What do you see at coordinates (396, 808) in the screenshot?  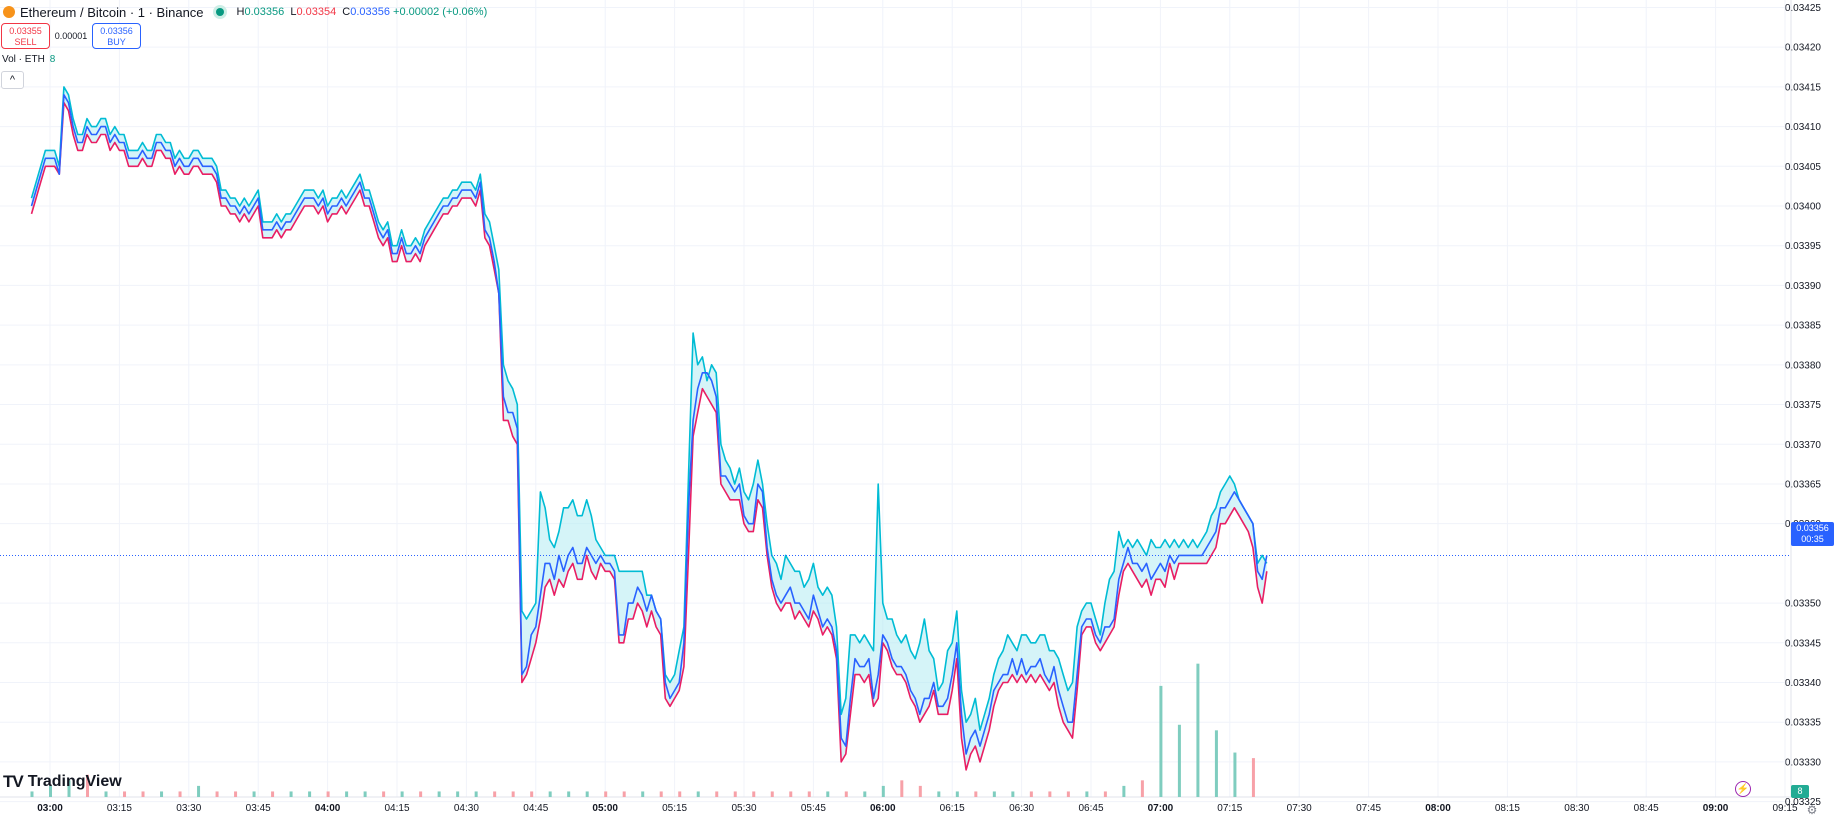 I see `x-axis-tick-label: 04:15` at bounding box center [396, 808].